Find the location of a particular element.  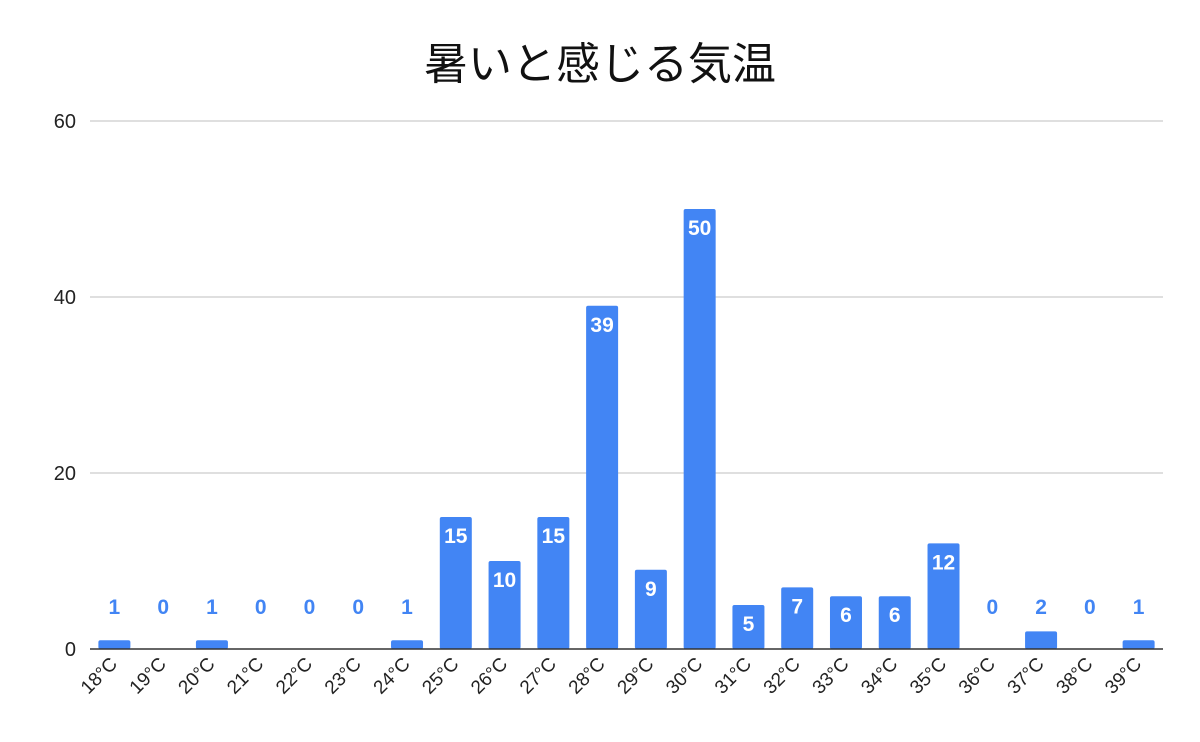

data-label: 12 is located at coordinates (943, 562).